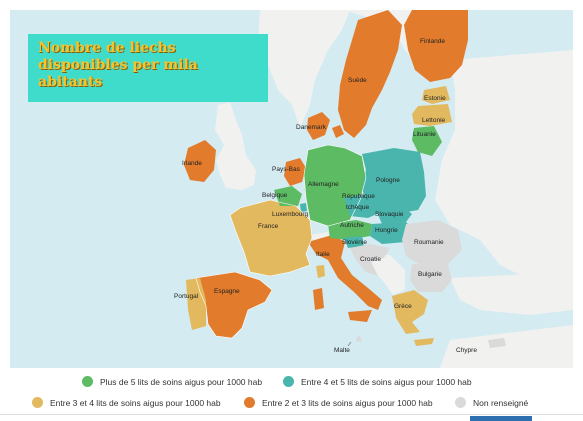 The width and height of the screenshot is (583, 421). Describe the element at coordinates (358, 196) in the screenshot. I see `label-republique: République` at that location.